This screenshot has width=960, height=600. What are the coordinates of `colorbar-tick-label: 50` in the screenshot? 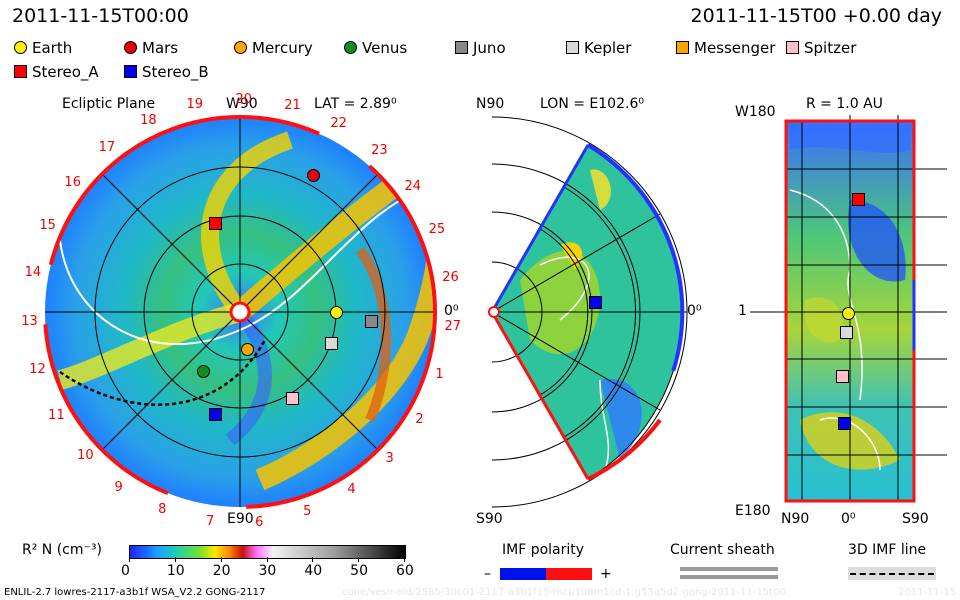 It's located at (359, 571).